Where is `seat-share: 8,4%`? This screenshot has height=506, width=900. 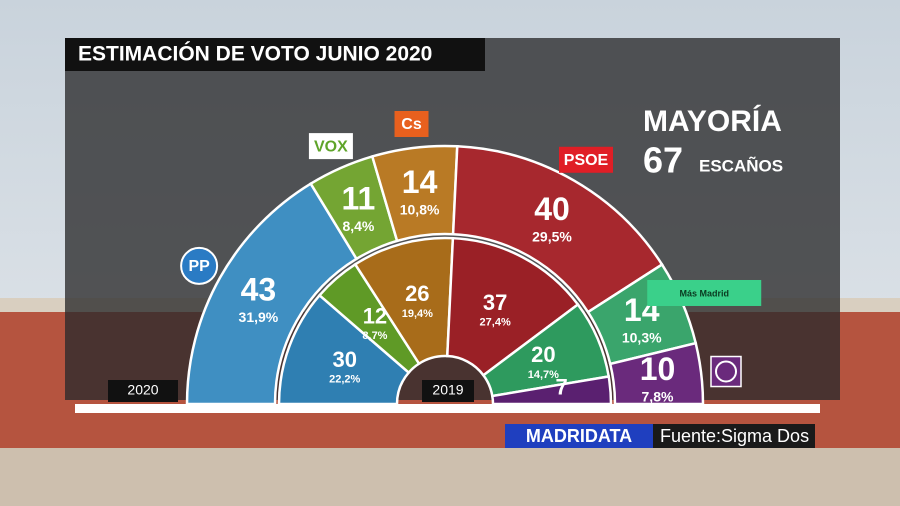 seat-share: 8,4% is located at coordinates (358, 226).